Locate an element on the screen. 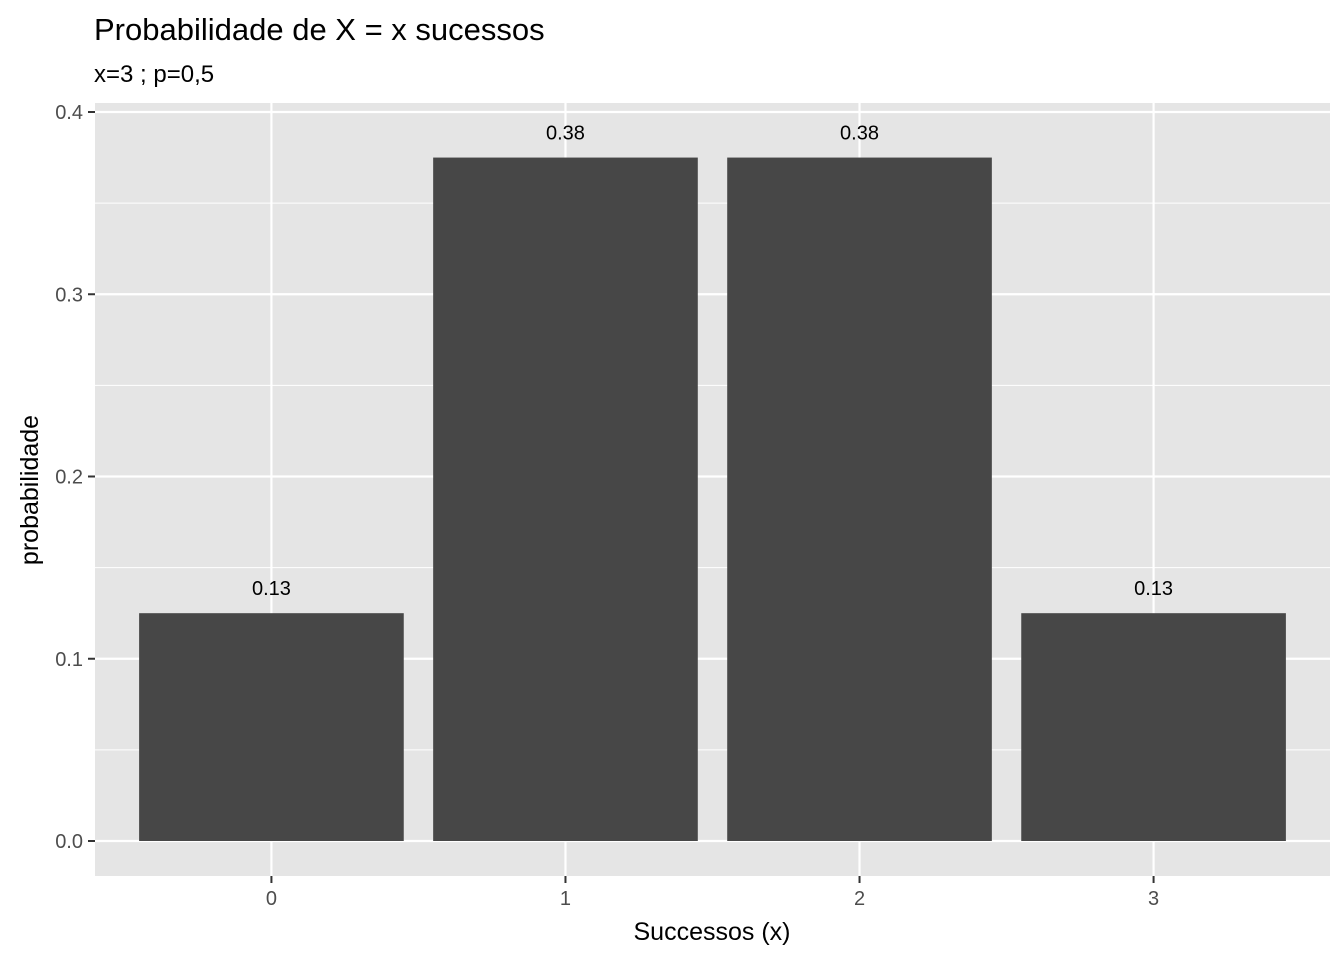 This screenshot has width=1344, height=960. x-tick-label: 1 is located at coordinates (565, 899).